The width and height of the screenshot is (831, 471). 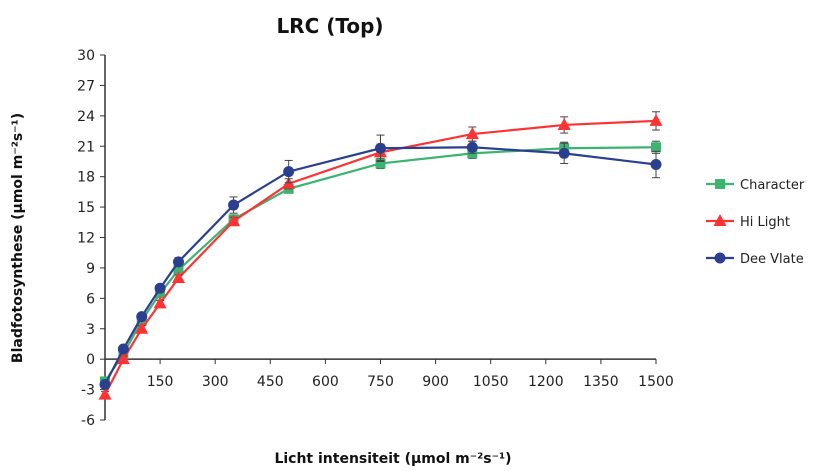 I want to click on x-axis-label: Licht intensiteit (µmol m⁻²s⁻¹), so click(x=392, y=459).